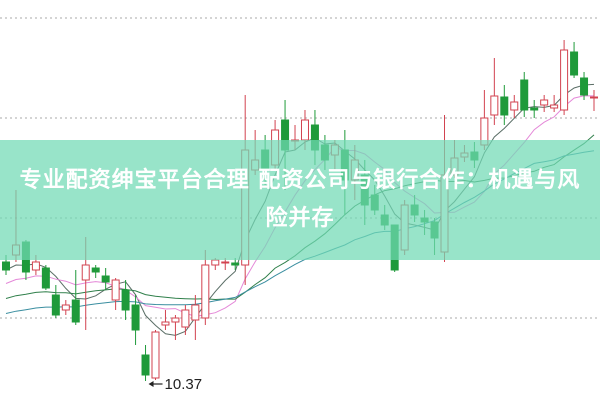  Describe the element at coordinates (184, 384) in the screenshot. I see `annotation-label: 10.37` at that location.